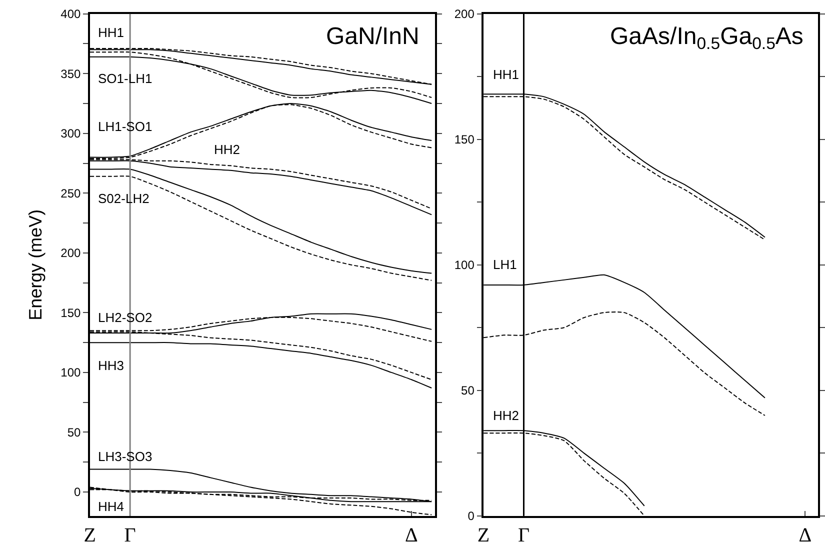  What do you see at coordinates (125, 456) in the screenshot?
I see `annotation: LH3-SO3` at bounding box center [125, 456].